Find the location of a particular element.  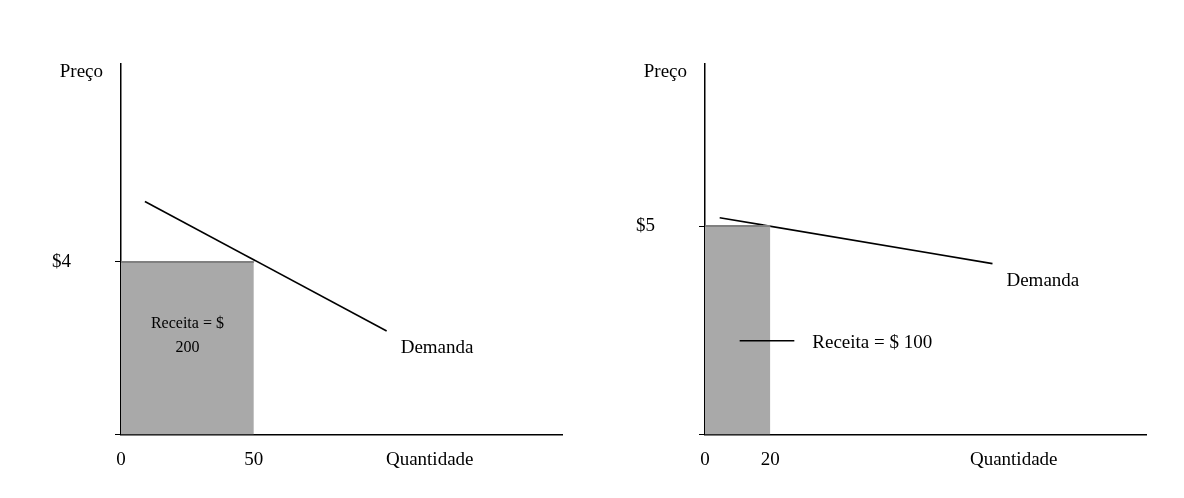

annotation: Receita = $ 200 is located at coordinates (187, 334).